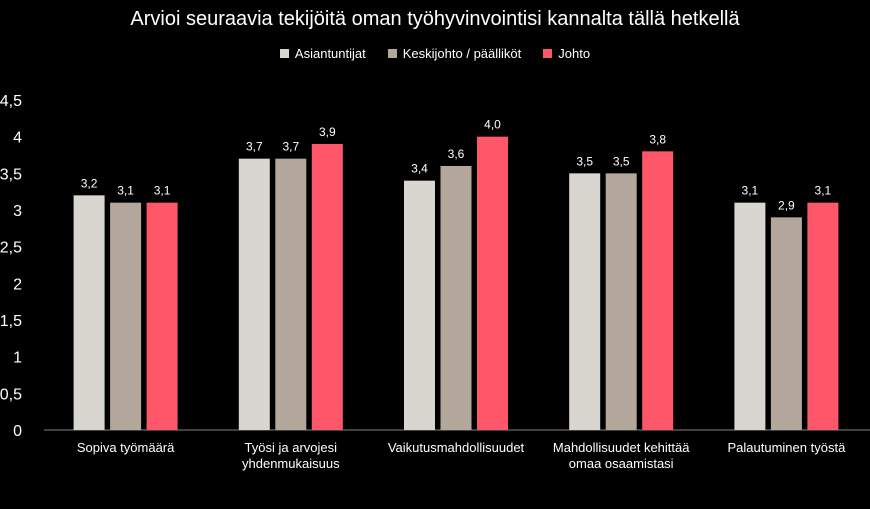  I want to click on legend-item-keskijohto: Keskijohto / päälliköt, so click(454, 53).